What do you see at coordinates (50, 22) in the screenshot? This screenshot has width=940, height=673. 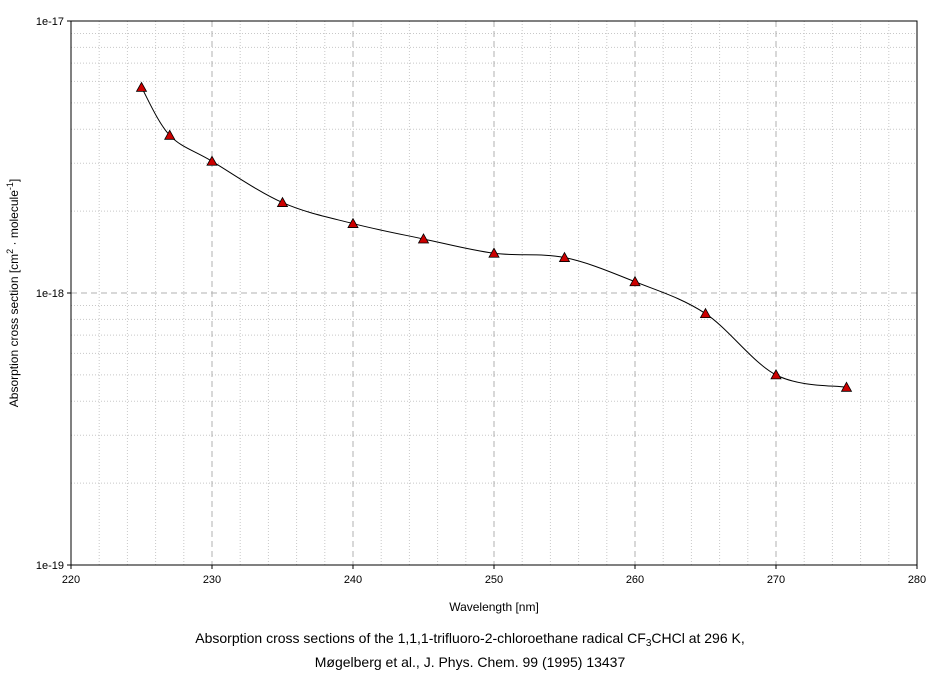 I see `y-tick-label: 1e-17` at bounding box center [50, 22].